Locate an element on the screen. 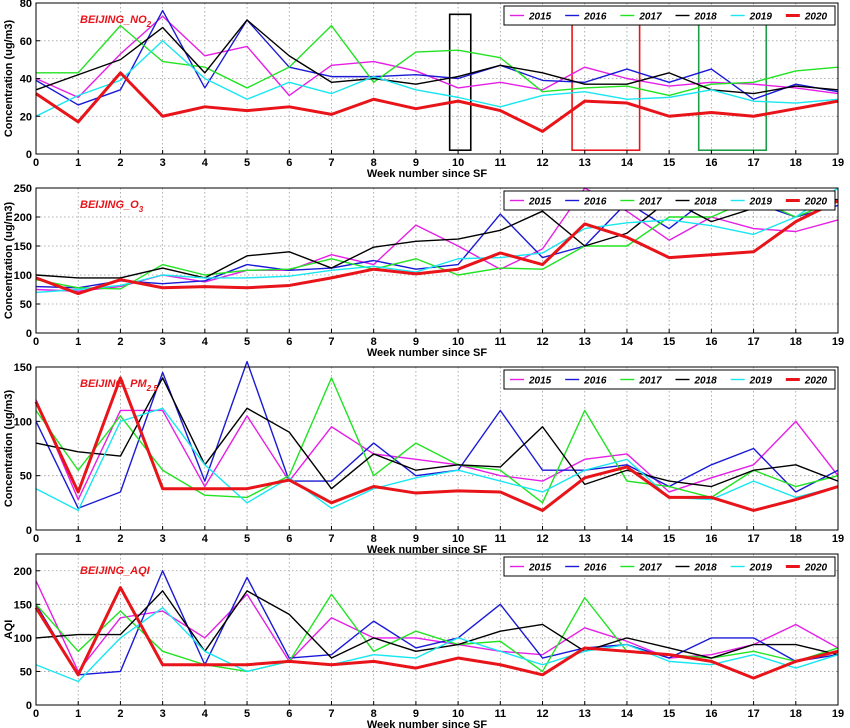  series-line-2017 is located at coordinates (437, 633).